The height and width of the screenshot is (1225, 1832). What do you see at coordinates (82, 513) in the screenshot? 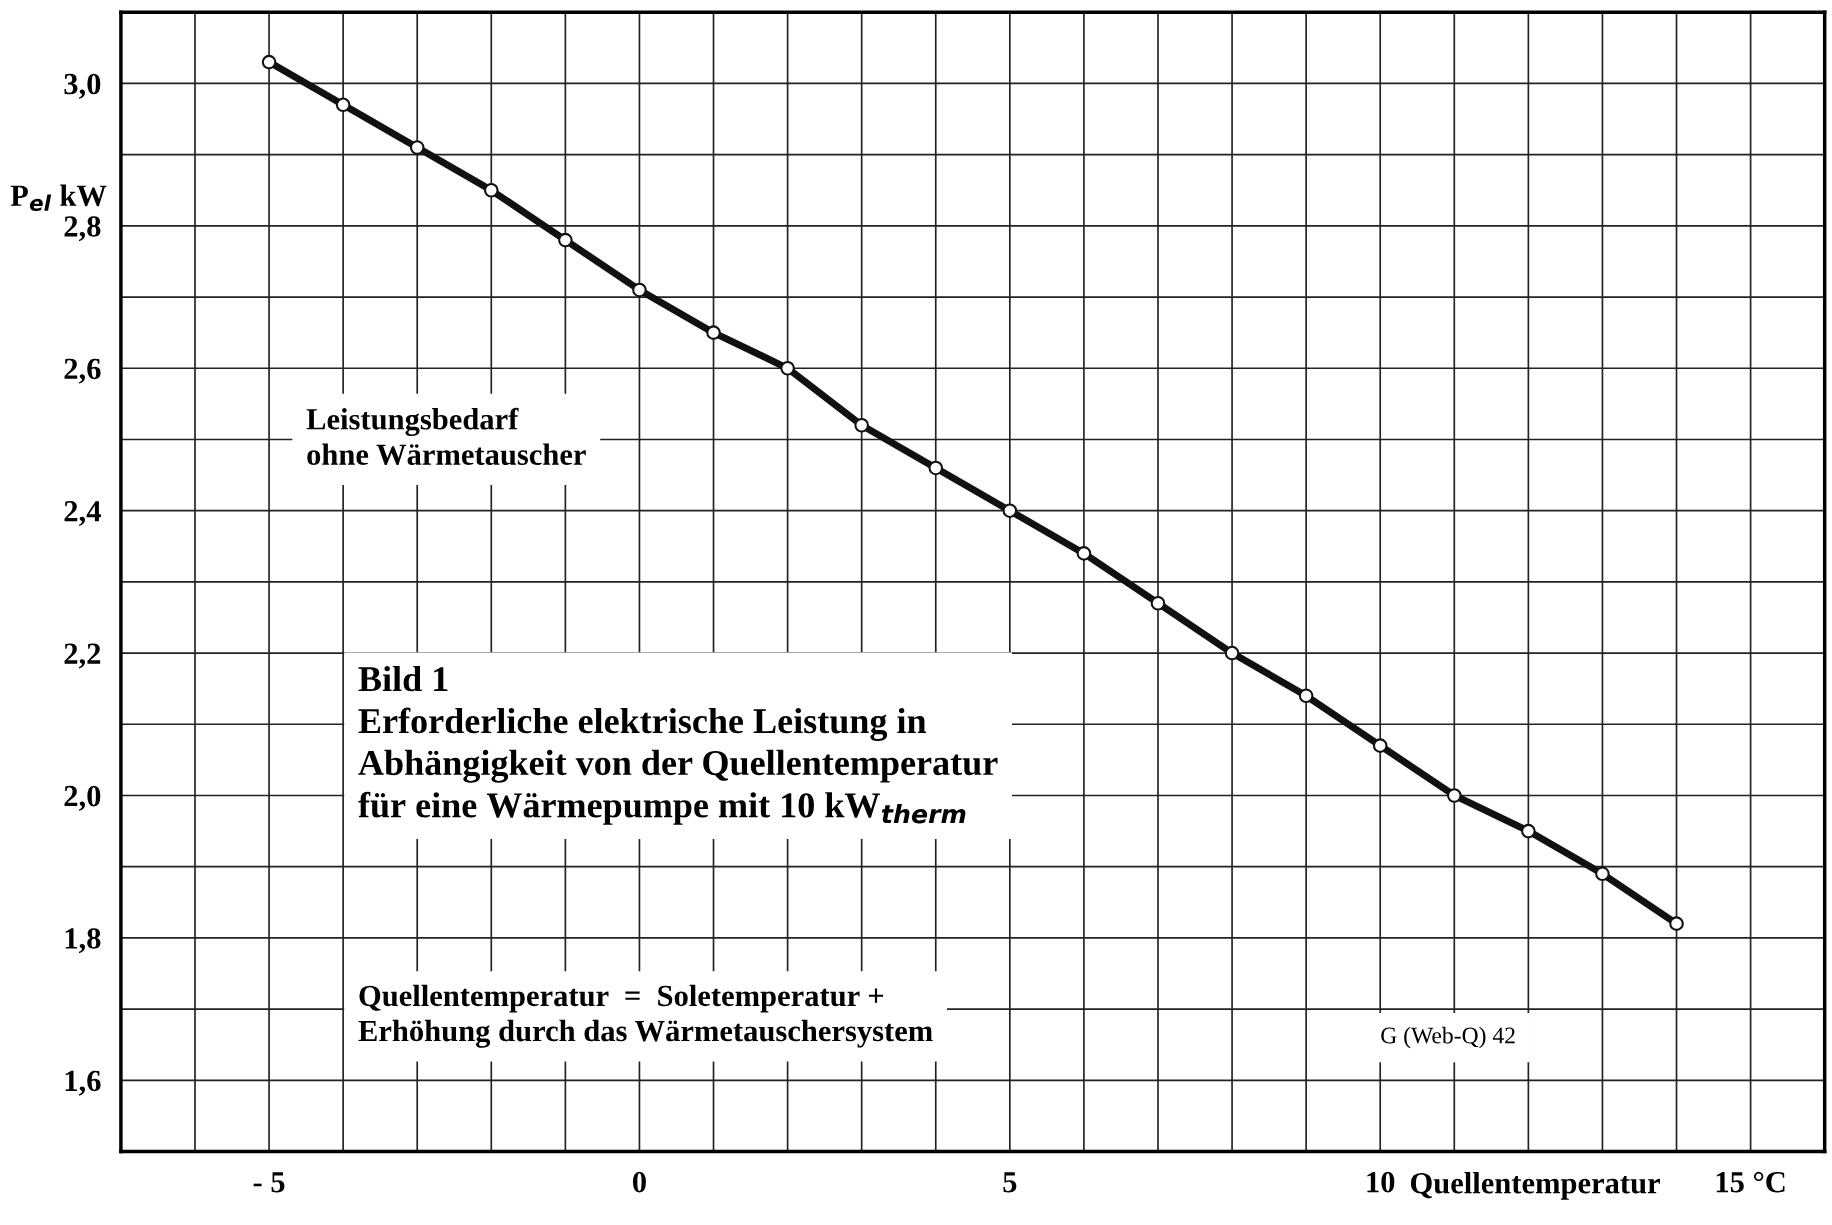
I see `y-tick-label: 2,4` at bounding box center [82, 513].